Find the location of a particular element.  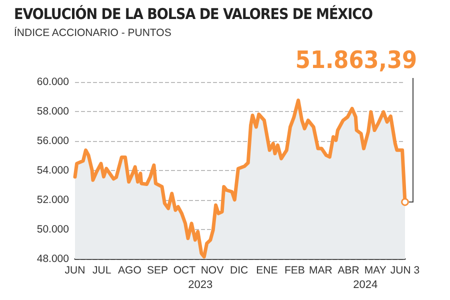

x-tick-label: FEB is located at coordinates (294, 270).